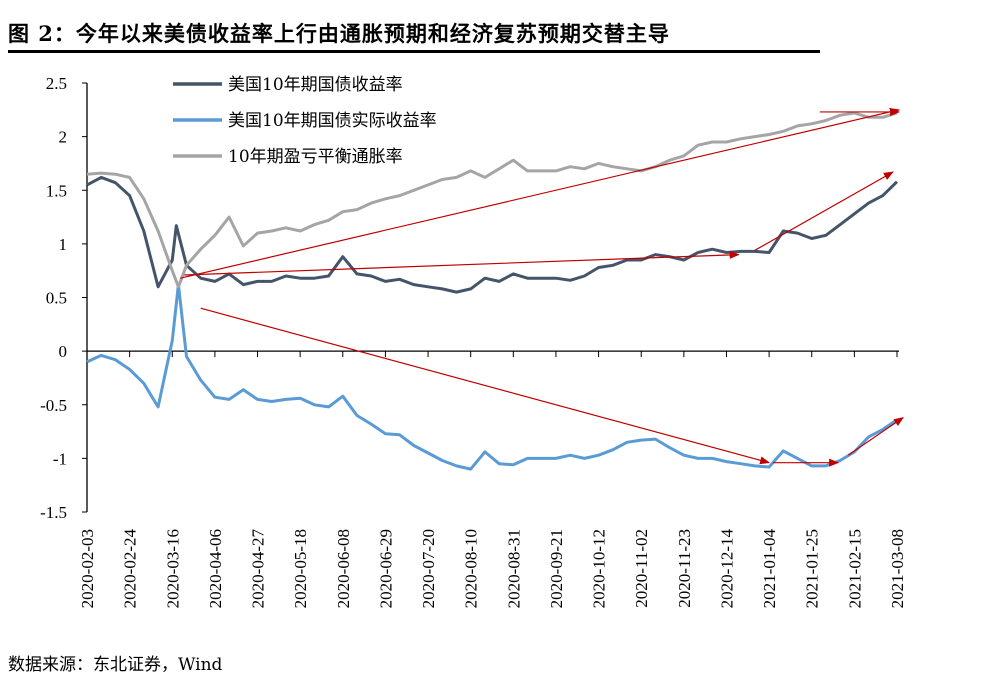  What do you see at coordinates (332, 121) in the screenshot?
I see `legend-label: 美国10年期国债实际收益率` at bounding box center [332, 121].